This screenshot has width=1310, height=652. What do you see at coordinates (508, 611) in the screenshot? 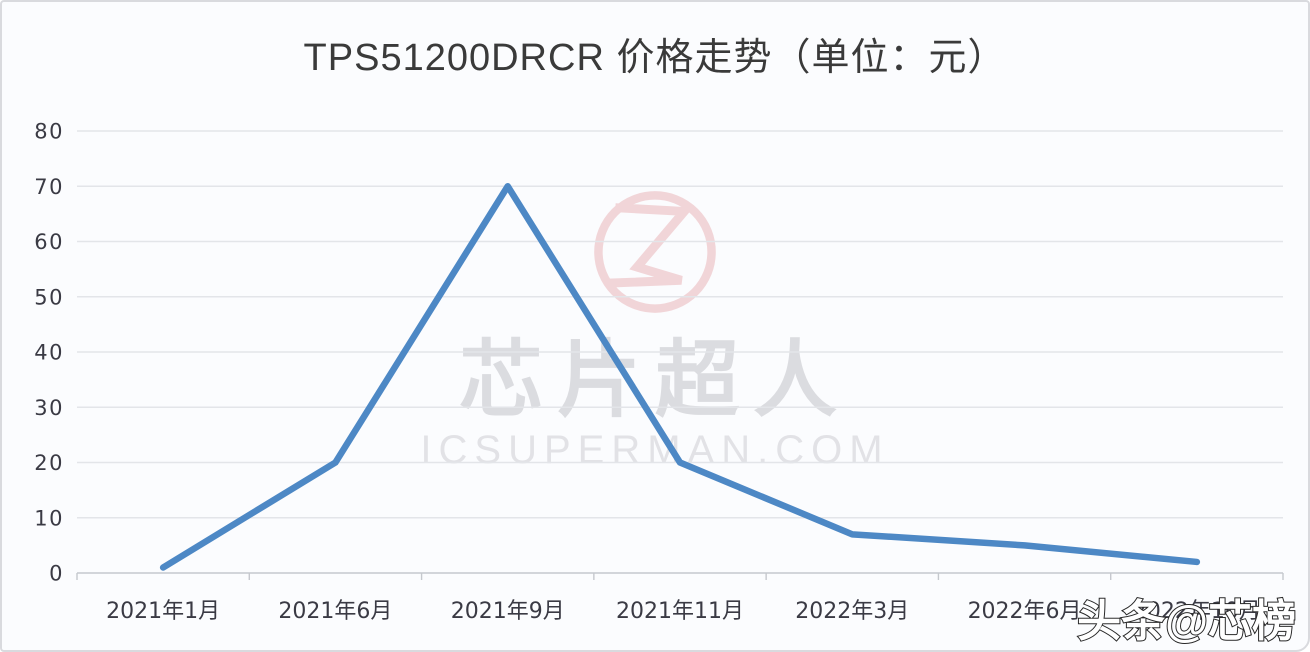
I see `x-tick-label: 2021年9月` at bounding box center [508, 611].